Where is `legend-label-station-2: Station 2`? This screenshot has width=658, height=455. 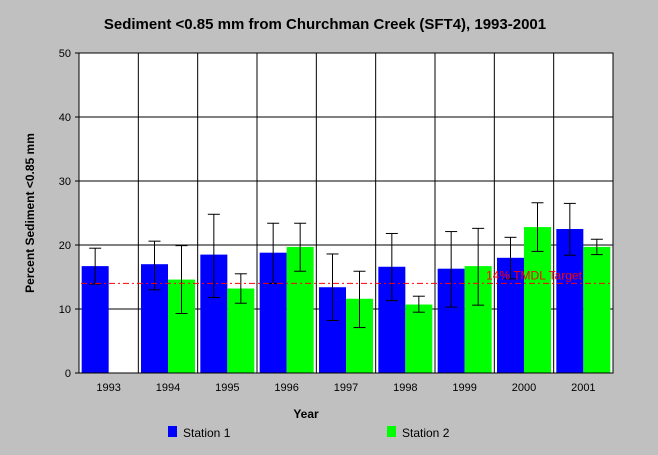
legend-label-station-2: Station 2 is located at coordinates (426, 433).